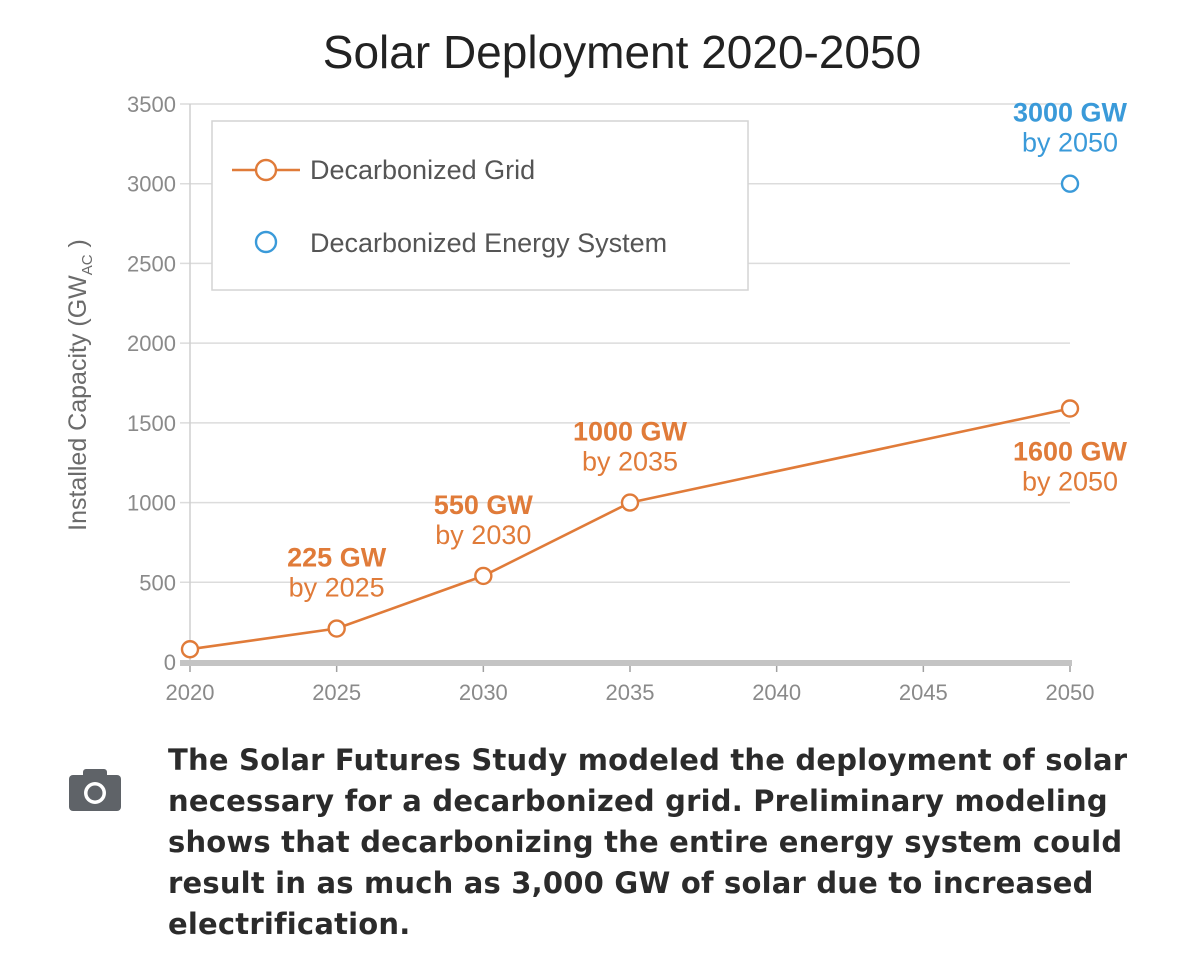 The width and height of the screenshot is (1200, 980). I want to click on legend-label: Decarbonized Energy System, so click(488, 243).